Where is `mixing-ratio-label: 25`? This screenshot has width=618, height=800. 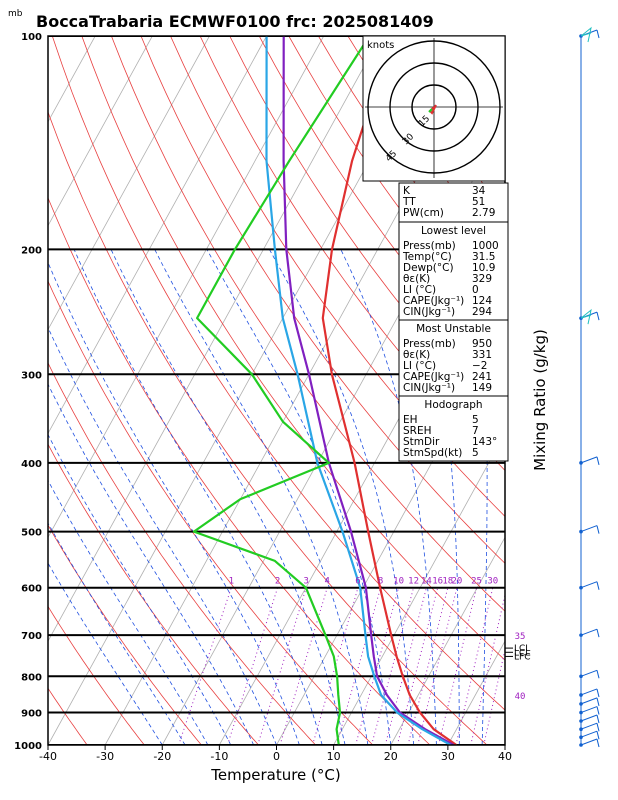 mixing-ratio-label: 25 is located at coordinates (476, 582).